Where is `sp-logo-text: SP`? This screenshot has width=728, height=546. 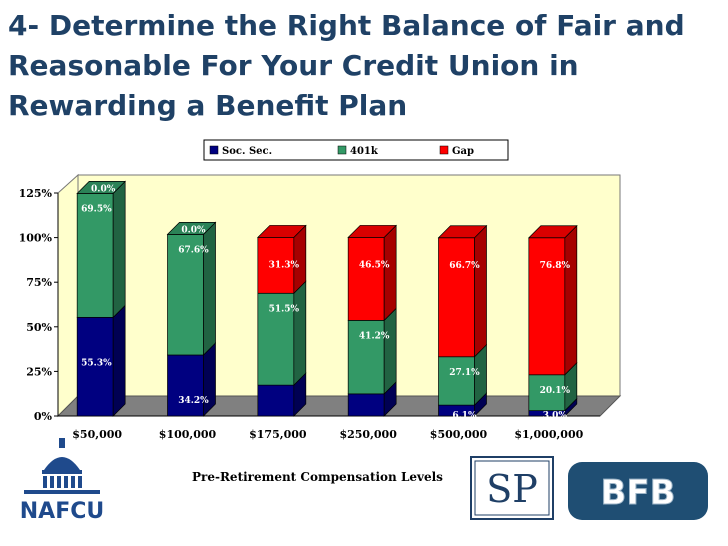 sp-logo-text: SP is located at coordinates (512, 489).